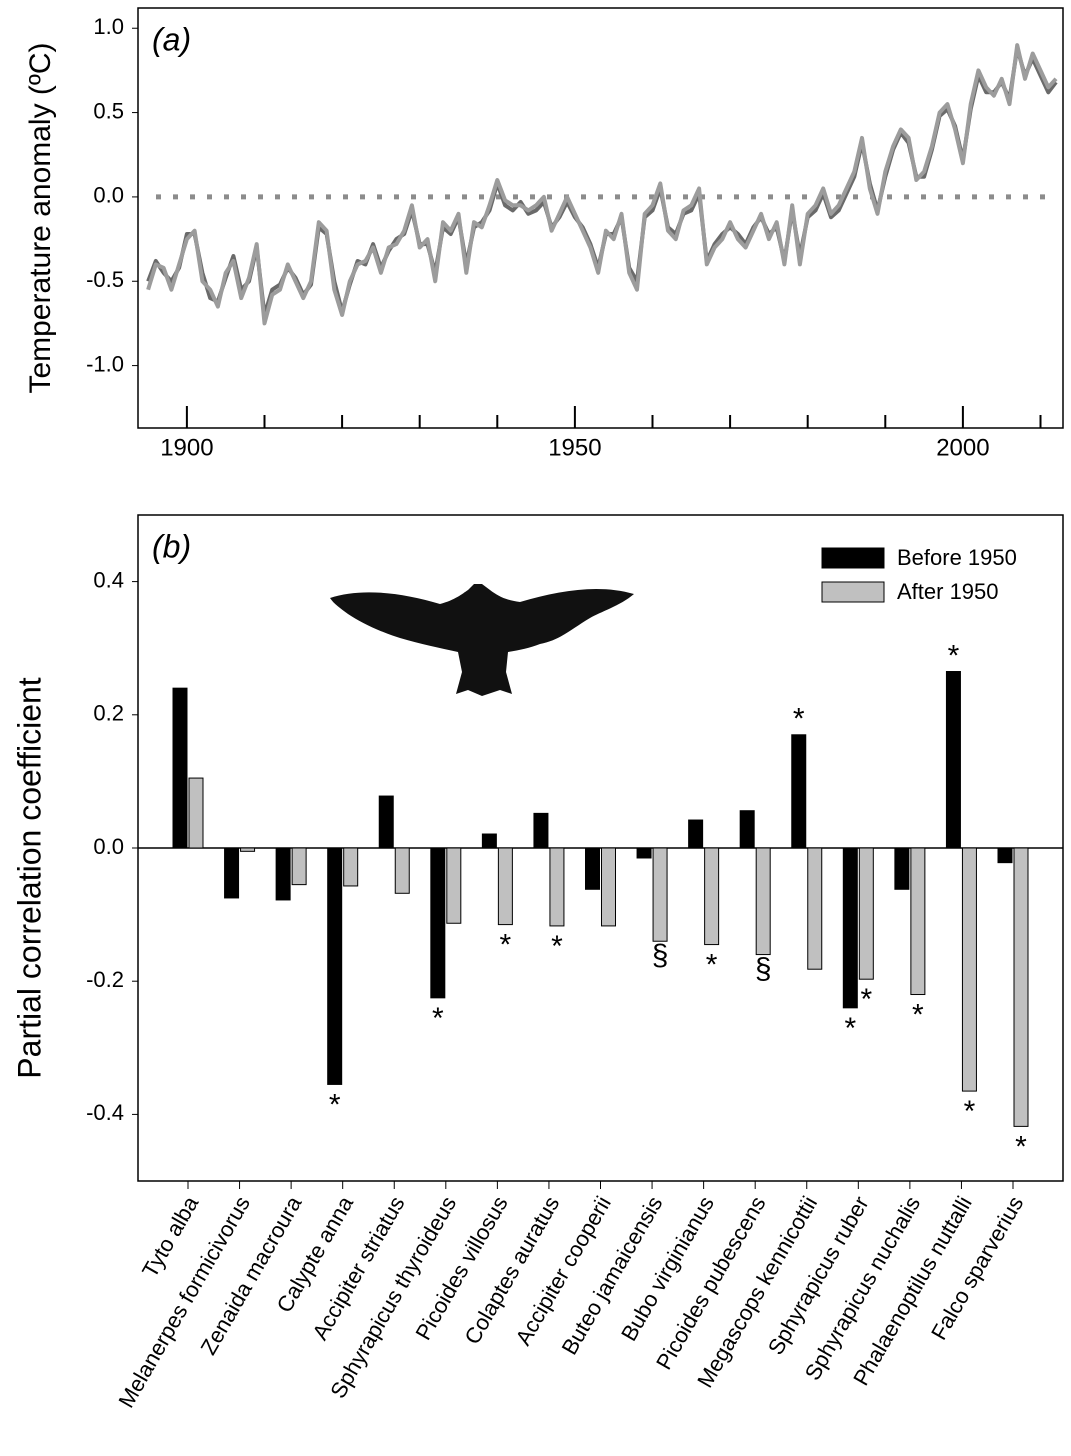 This screenshot has height=1456, width=1071. Describe the element at coordinates (108, 579) in the screenshot. I see `y-tick-label: 0.4` at that location.